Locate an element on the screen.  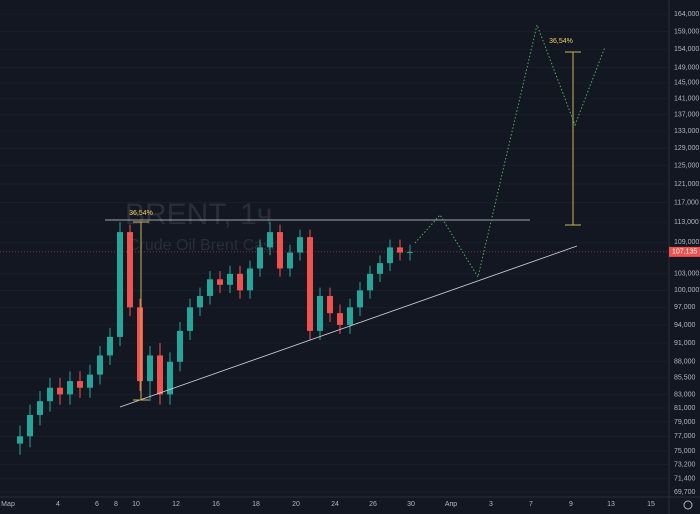
y-tick-label: 100,000 is located at coordinates (686, 290).